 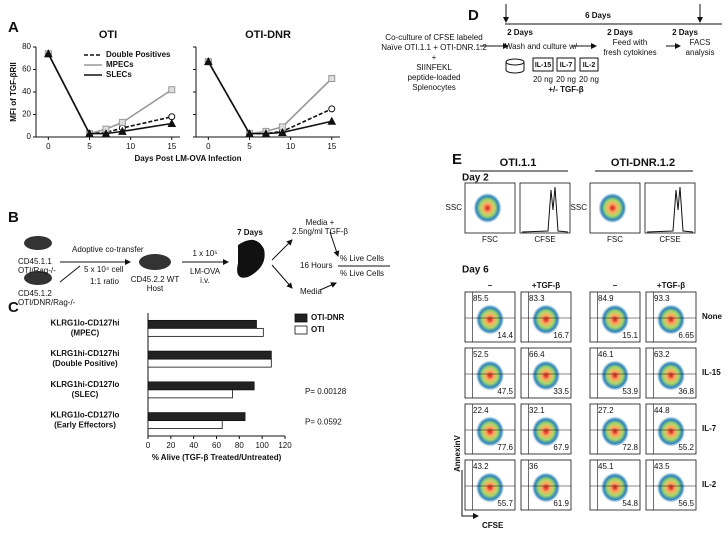 I want to click on gate-percent: 33.5, so click(x=561, y=391).